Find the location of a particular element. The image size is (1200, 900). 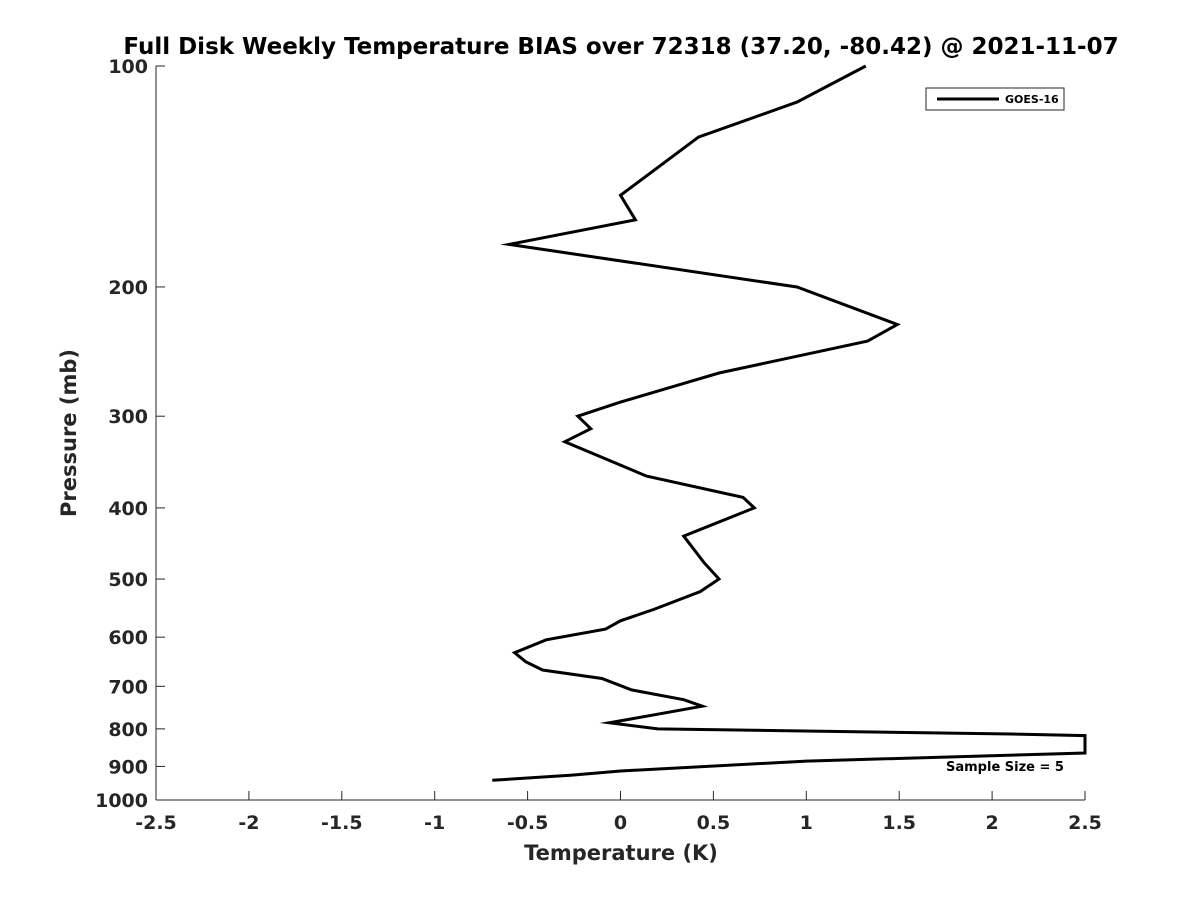

x-tick-label: -2.5 is located at coordinates (156, 823).